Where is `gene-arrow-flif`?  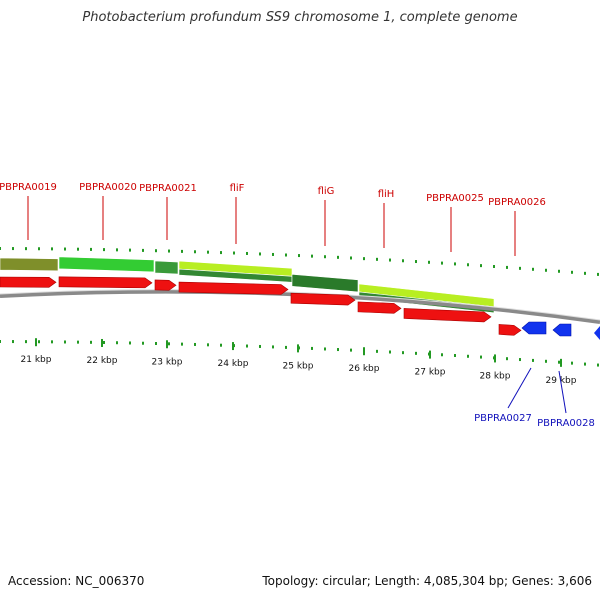
gene-arrow-flif is located at coordinates (233, 288).